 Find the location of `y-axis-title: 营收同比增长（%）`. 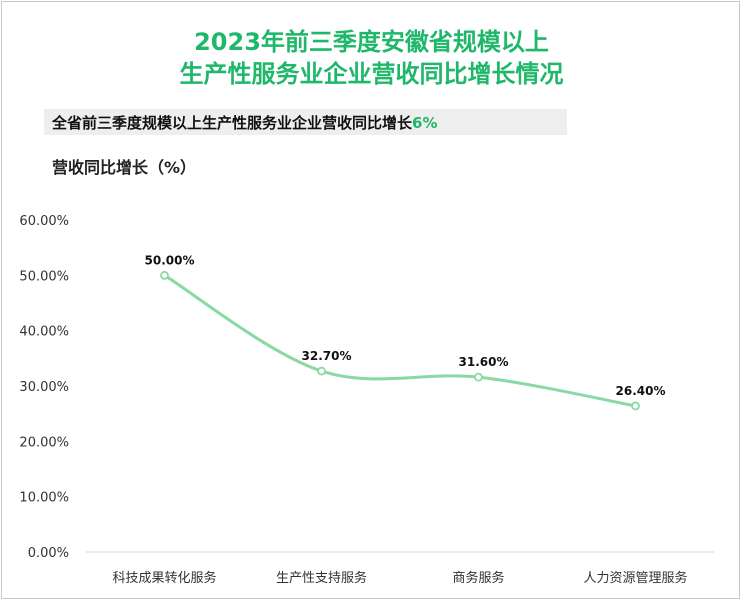

y-axis-title: 营收同比增长（%） is located at coordinates (124, 167).